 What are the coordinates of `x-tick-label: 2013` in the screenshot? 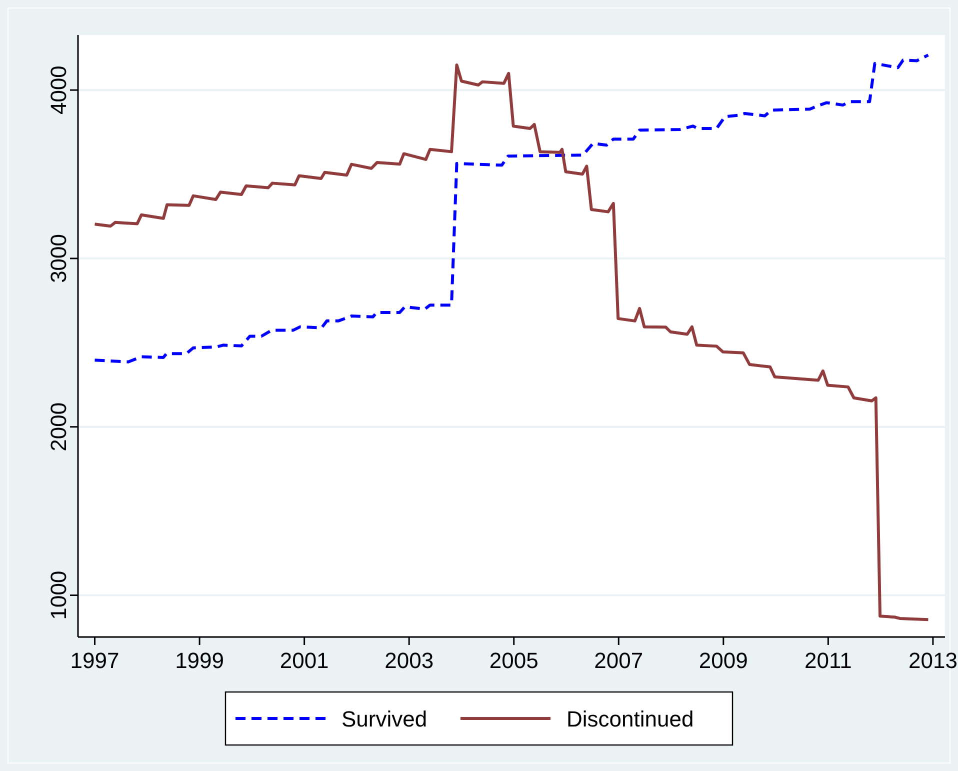 It's located at (933, 660).